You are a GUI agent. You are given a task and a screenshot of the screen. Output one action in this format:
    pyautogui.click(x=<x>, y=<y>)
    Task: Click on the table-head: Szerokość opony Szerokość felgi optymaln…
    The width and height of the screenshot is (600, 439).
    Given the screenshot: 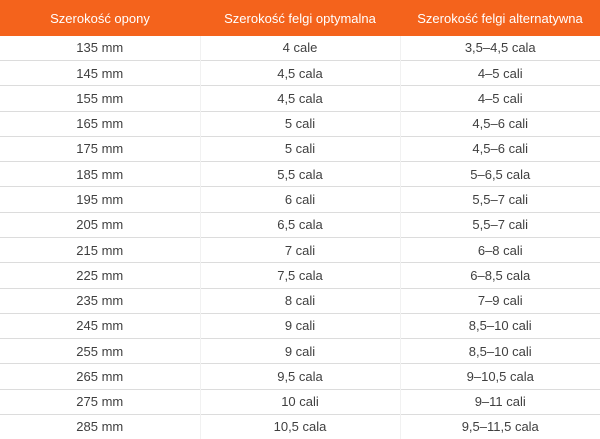 What is the action you would take?
    pyautogui.click(x=300, y=18)
    